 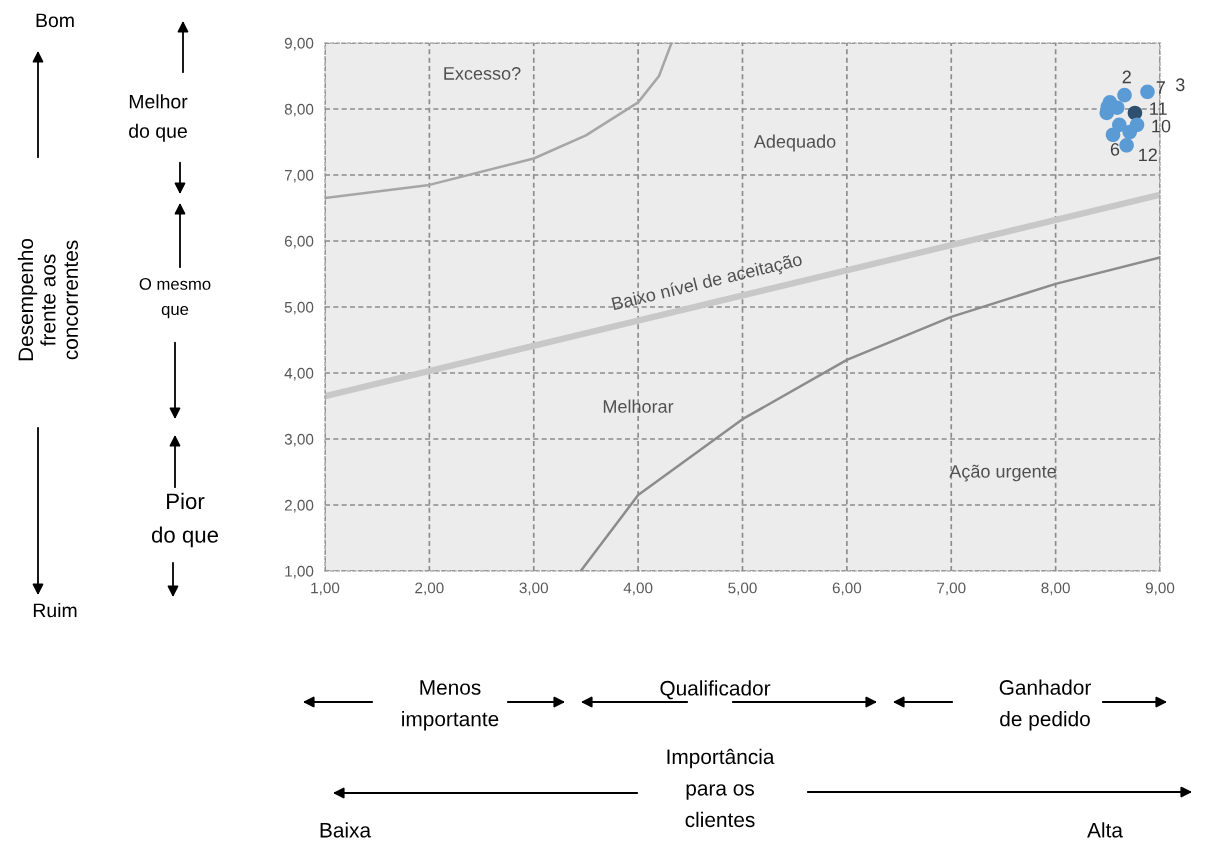 I want to click on annotation: 11, so click(x=1158, y=108).